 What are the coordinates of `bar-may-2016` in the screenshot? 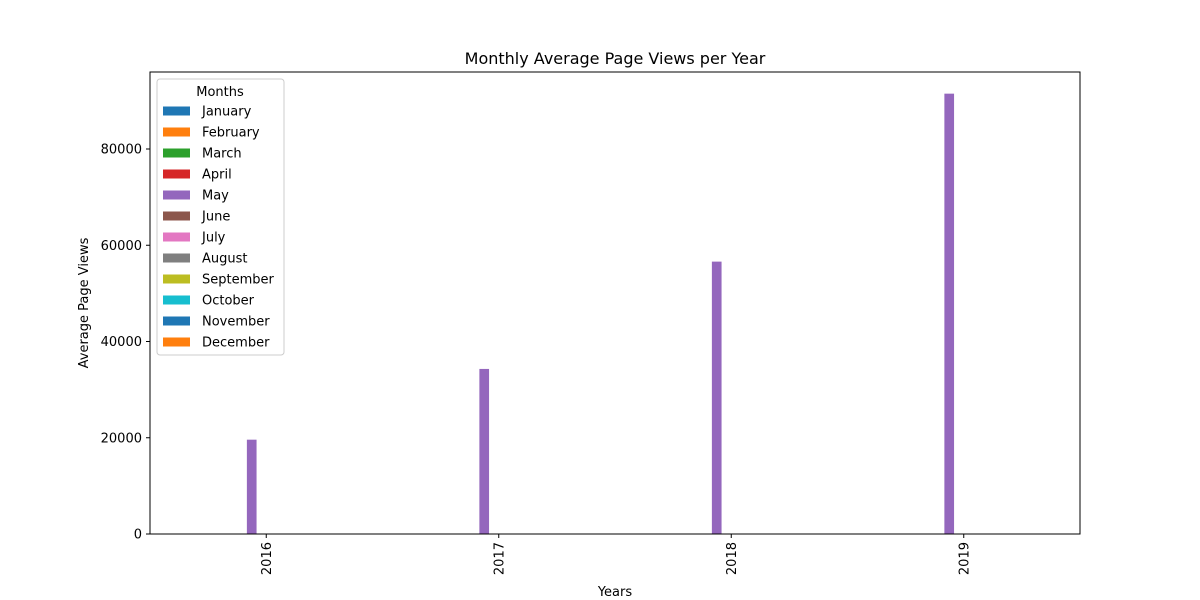 It's located at (251, 486).